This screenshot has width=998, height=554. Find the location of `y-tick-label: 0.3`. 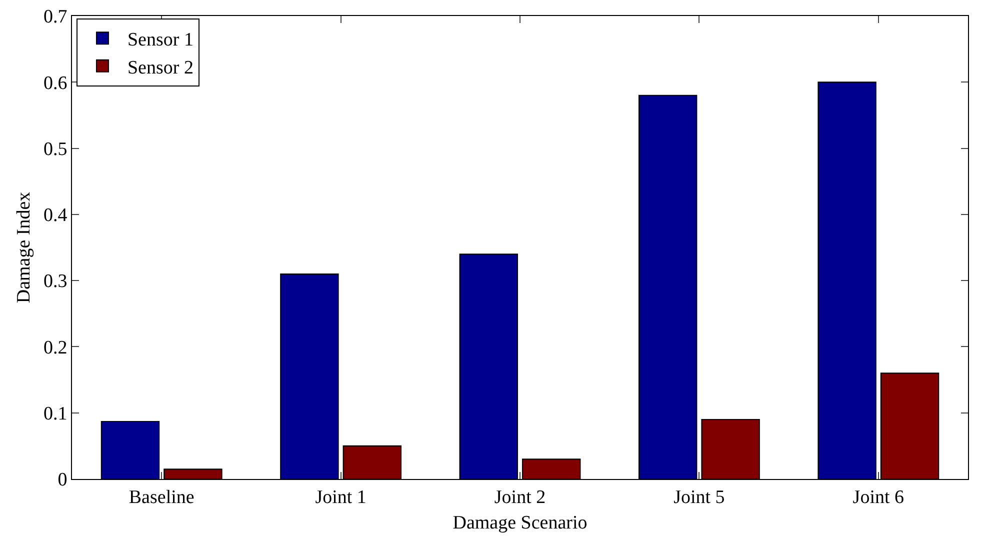

y-tick-label: 0.3 is located at coordinates (55, 281).